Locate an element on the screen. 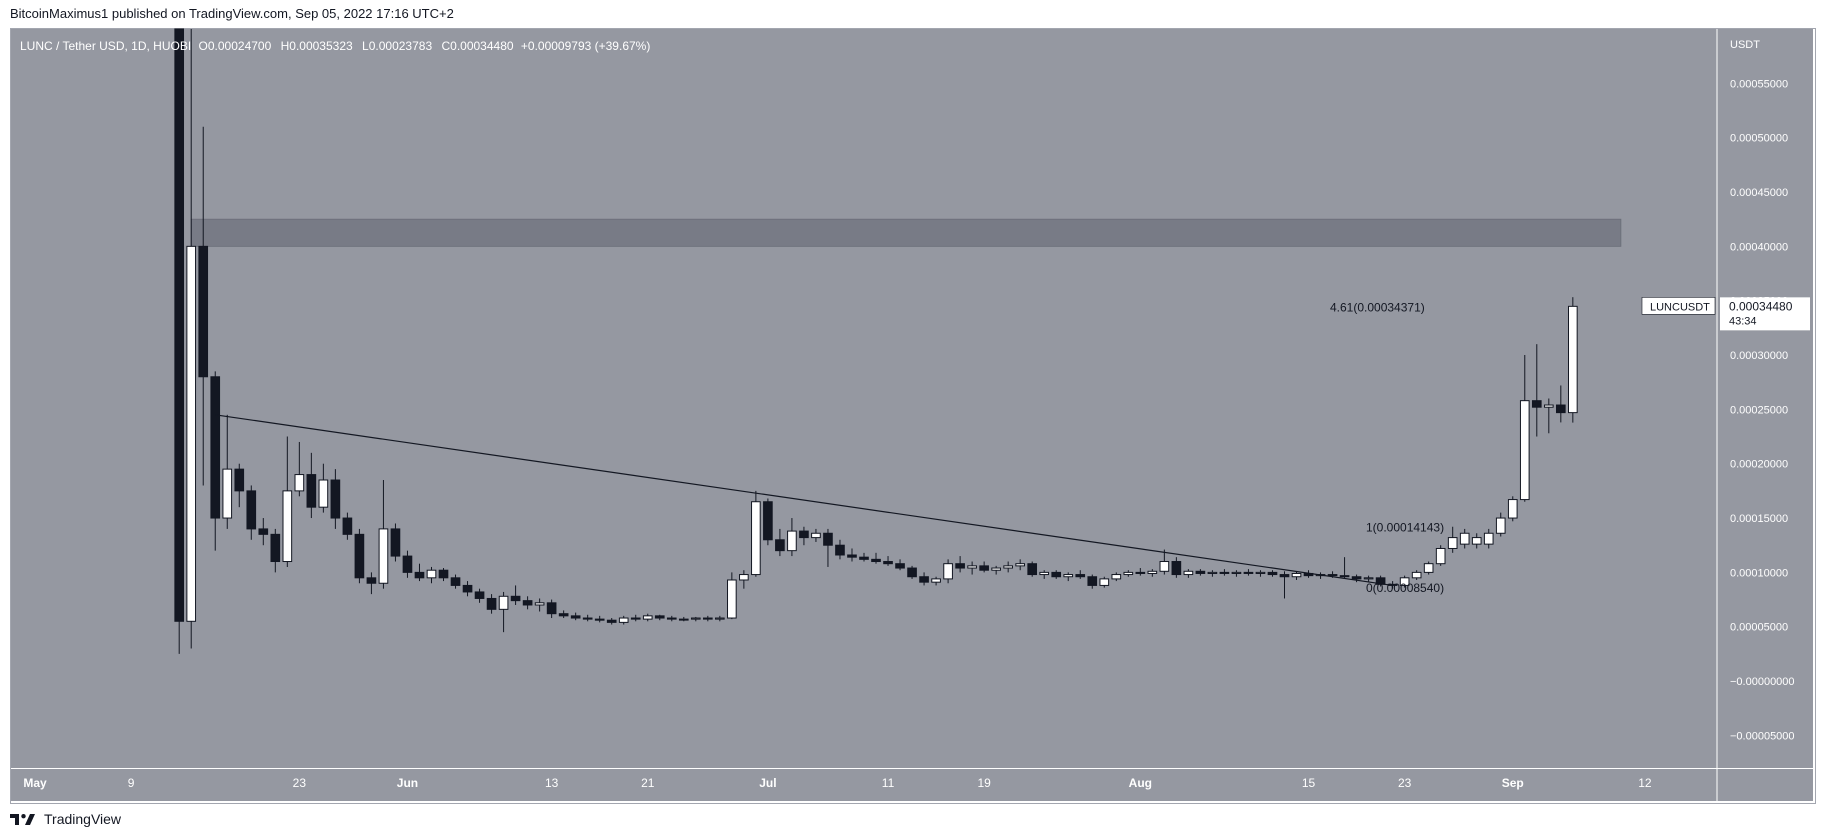 This screenshot has height=837, width=1824. footer-brand: TradingView is located at coordinates (65, 819).